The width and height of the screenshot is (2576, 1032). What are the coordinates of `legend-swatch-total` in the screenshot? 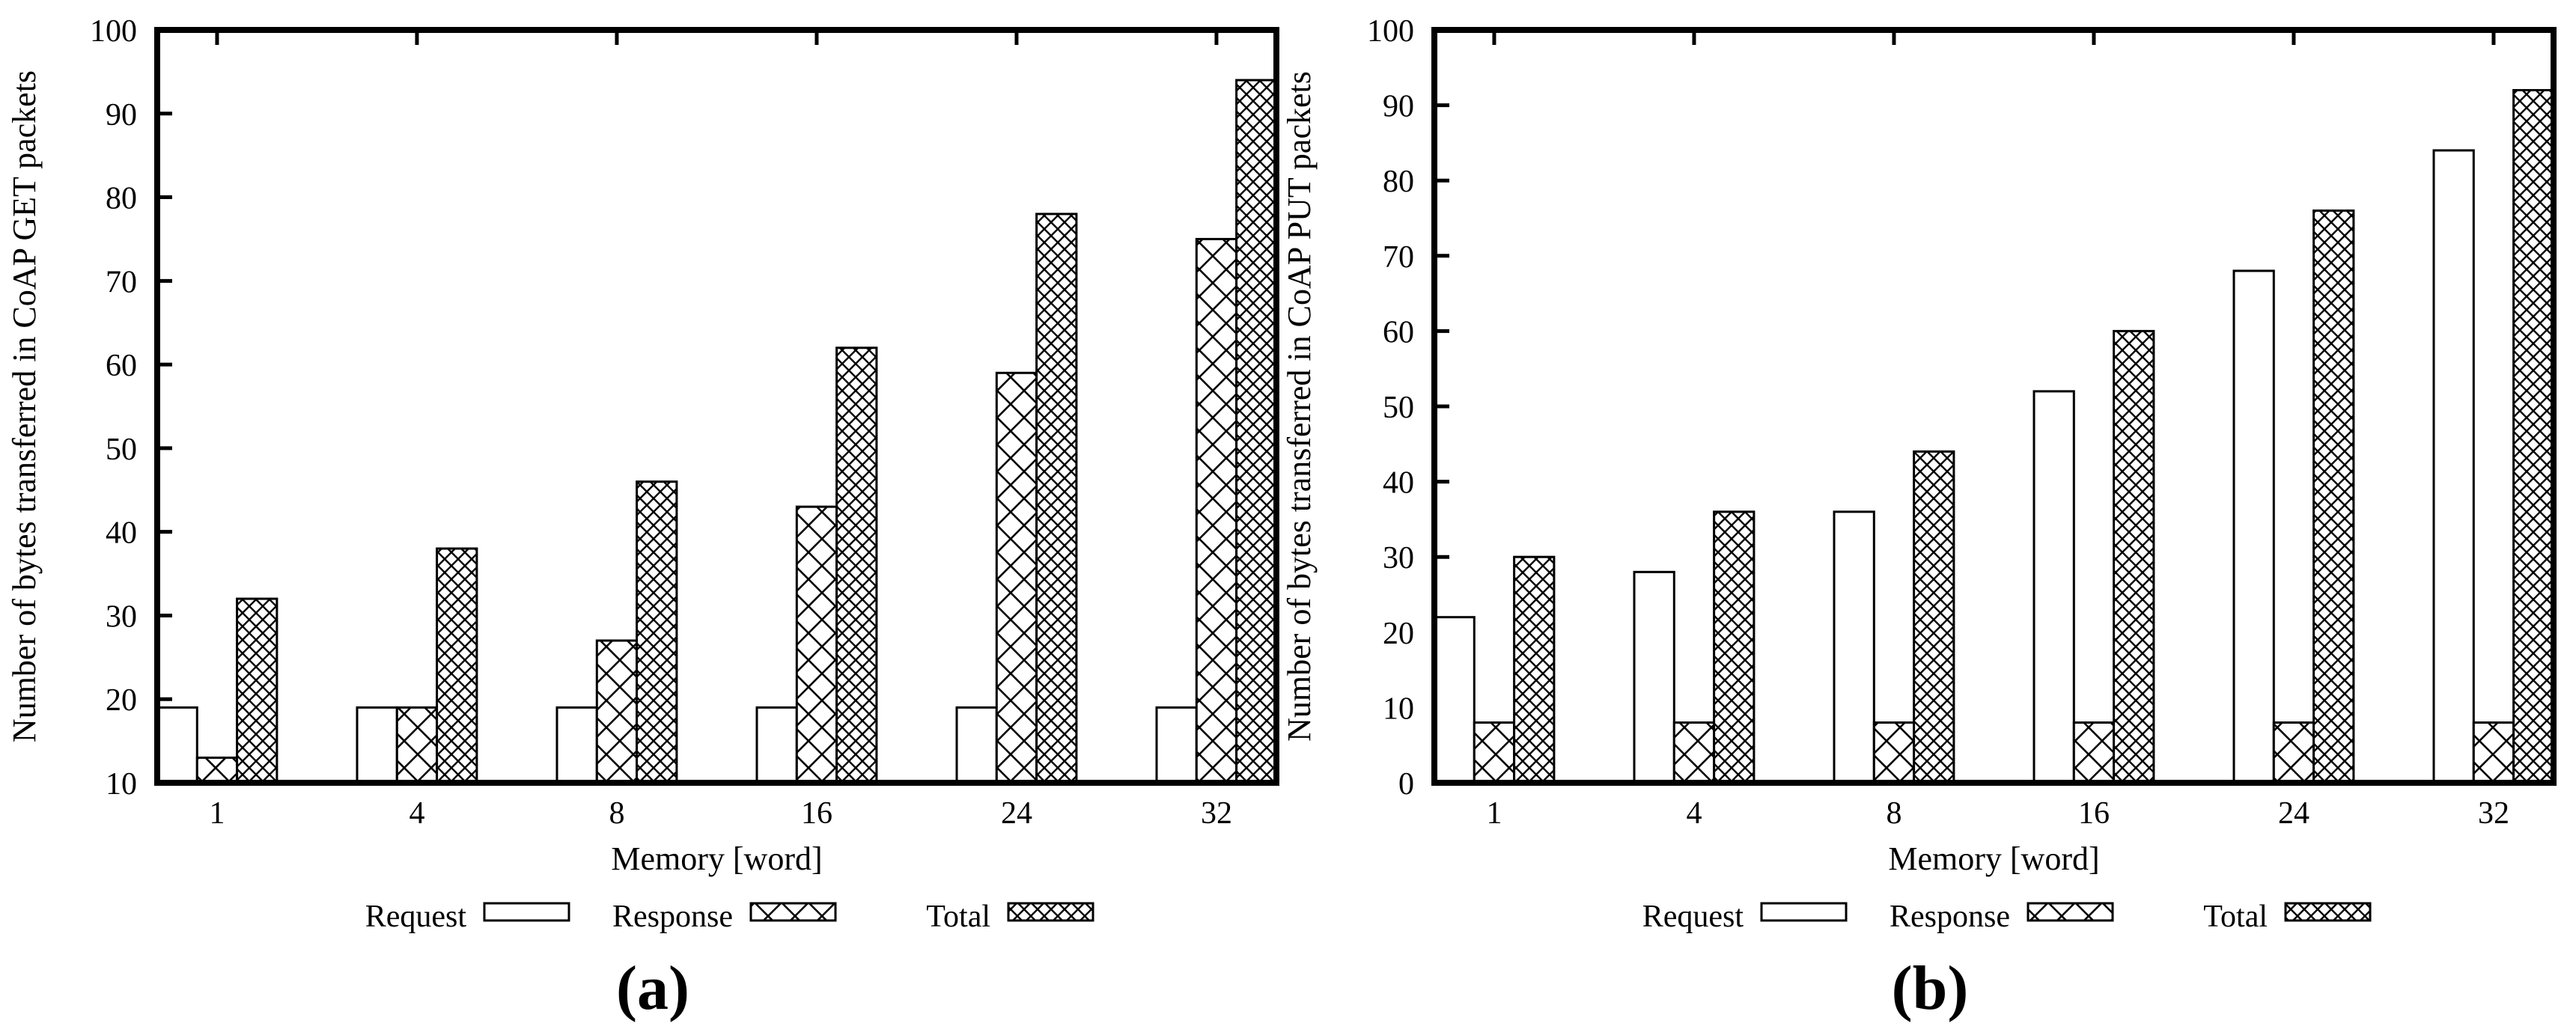 It's located at (1050, 912).